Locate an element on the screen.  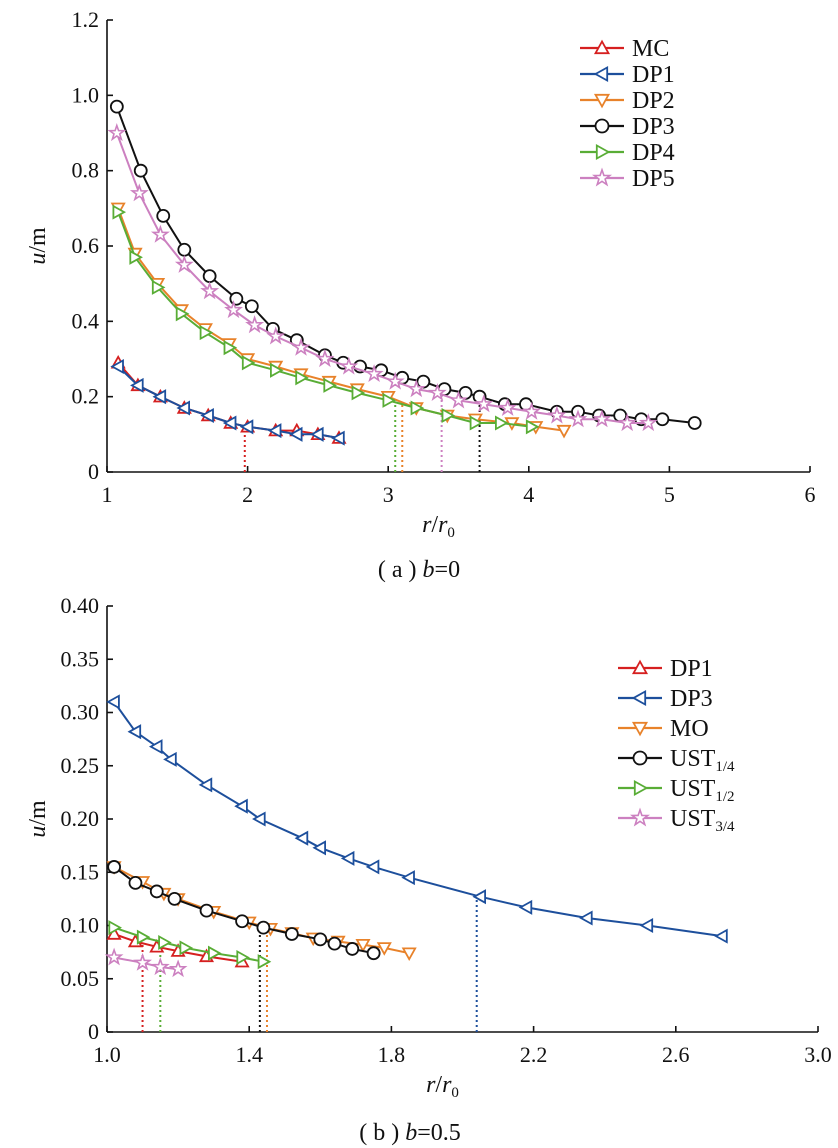
panel-caption: ( a ) b=0 is located at coordinates (419, 570).